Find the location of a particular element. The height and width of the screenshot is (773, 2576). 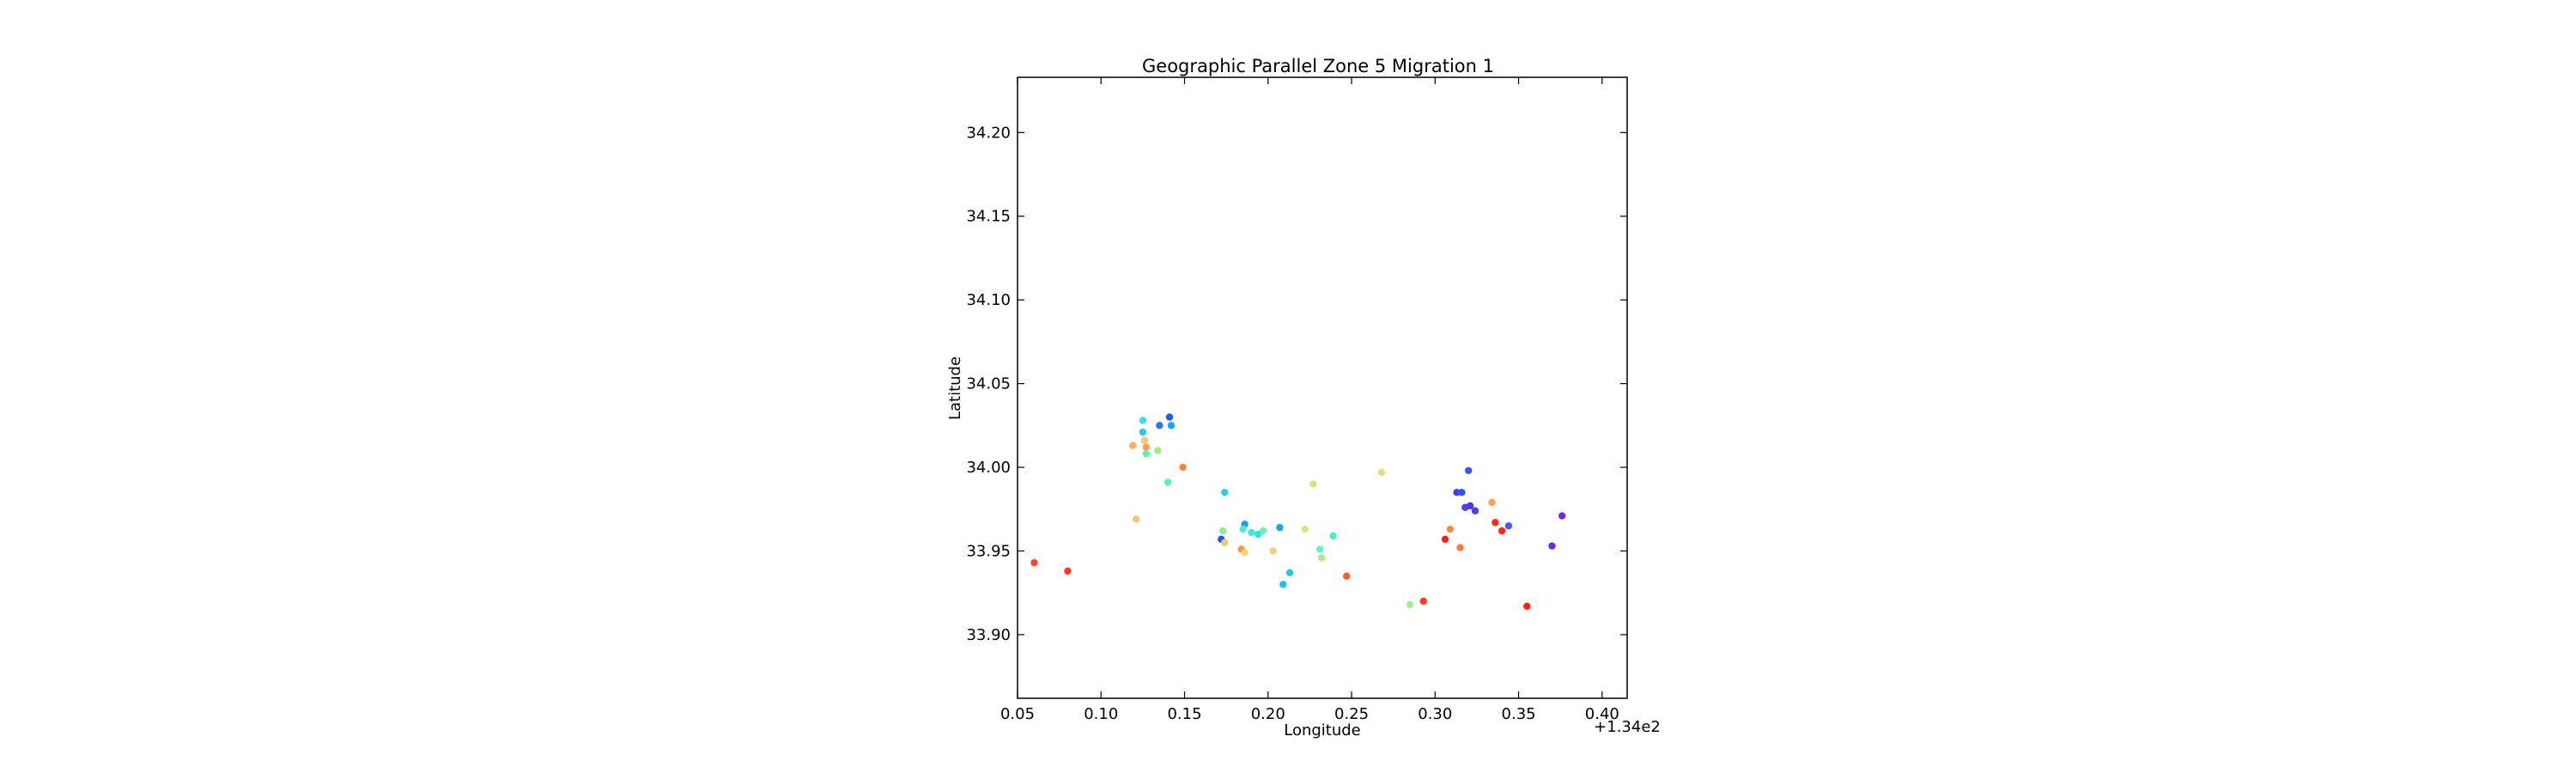

chart-title: Geographic Parallel Zone 5 Migration 1 is located at coordinates (1318, 66).